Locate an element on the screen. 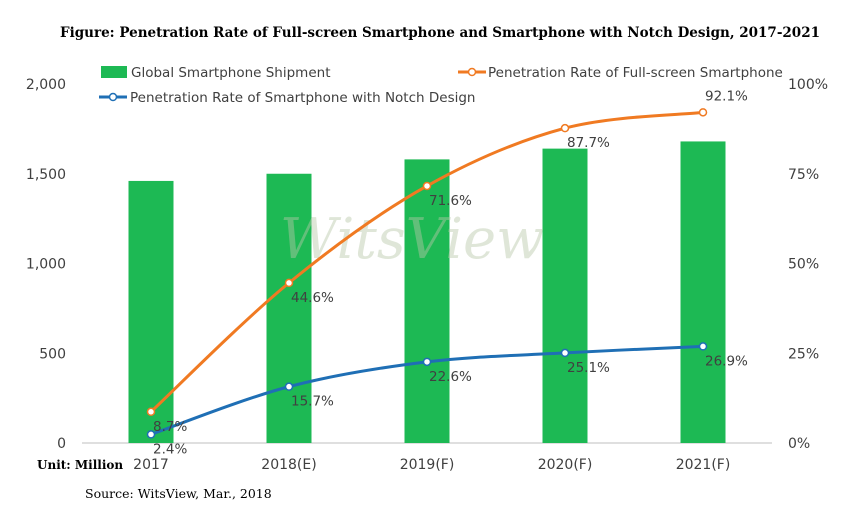 The image size is (850, 523). y-right-tick-label: 50% is located at coordinates (803, 265).